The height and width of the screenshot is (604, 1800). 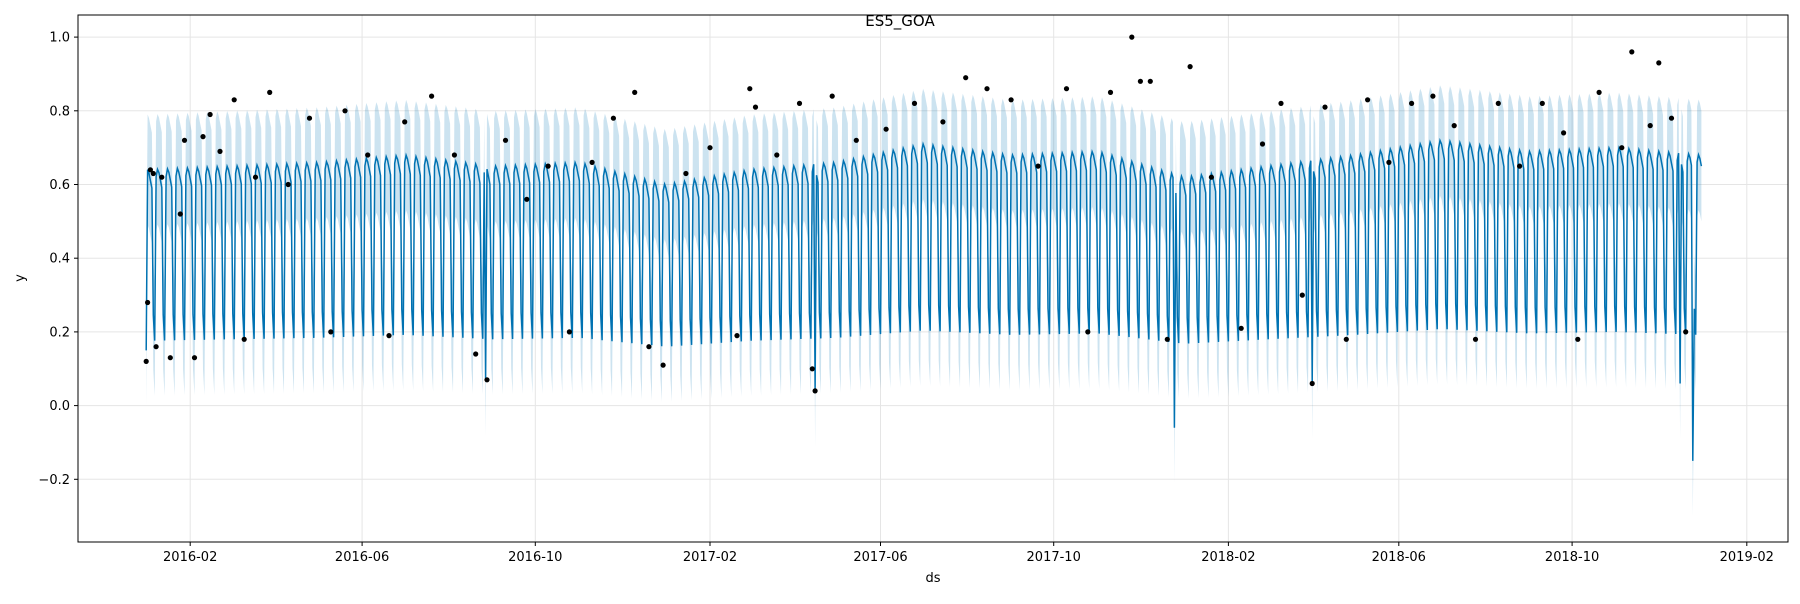 I want to click on x-tick-label: 2018-02, so click(x=1228, y=557).